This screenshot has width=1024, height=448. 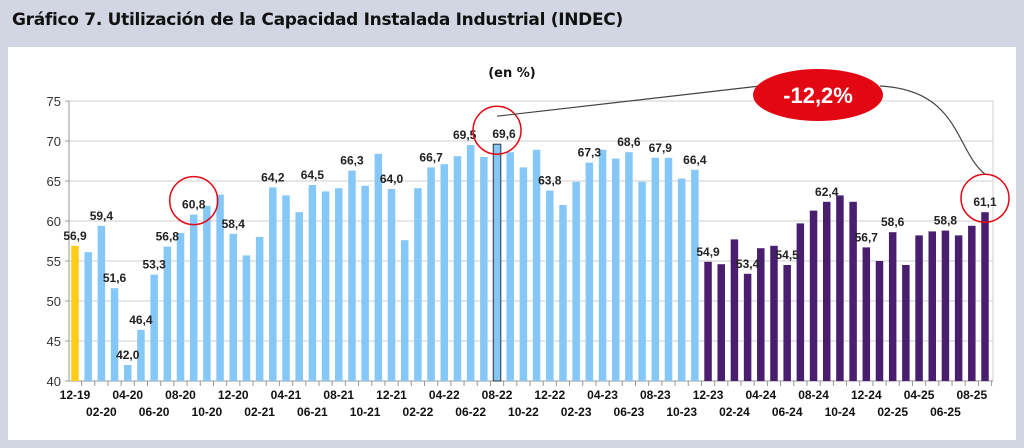 What do you see at coordinates (154, 412) in the screenshot?
I see `x-tick-label: 06-20` at bounding box center [154, 412].